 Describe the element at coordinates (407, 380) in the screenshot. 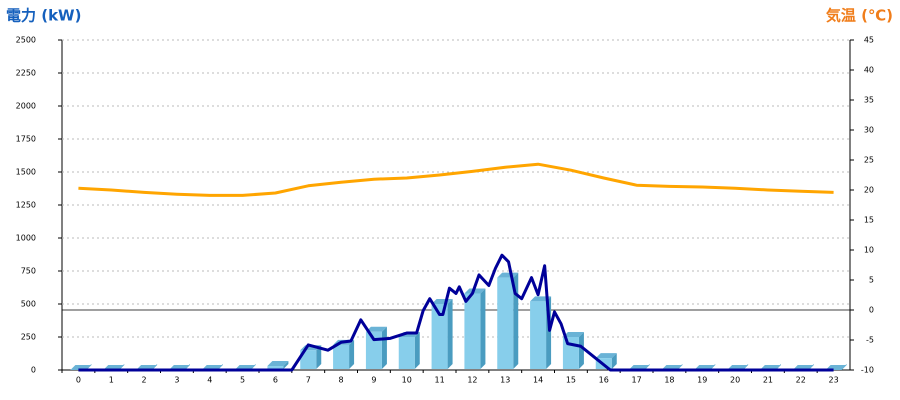

I see `x-tick-label: 10` at that location.